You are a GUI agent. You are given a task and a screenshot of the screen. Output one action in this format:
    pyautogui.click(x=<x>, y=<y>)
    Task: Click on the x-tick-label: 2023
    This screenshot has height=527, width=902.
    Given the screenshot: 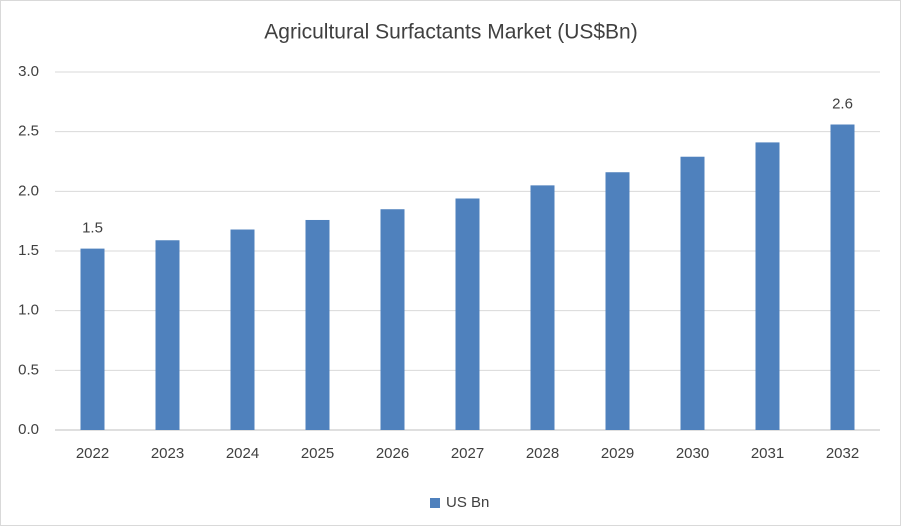 What is the action you would take?
    pyautogui.click(x=167, y=453)
    